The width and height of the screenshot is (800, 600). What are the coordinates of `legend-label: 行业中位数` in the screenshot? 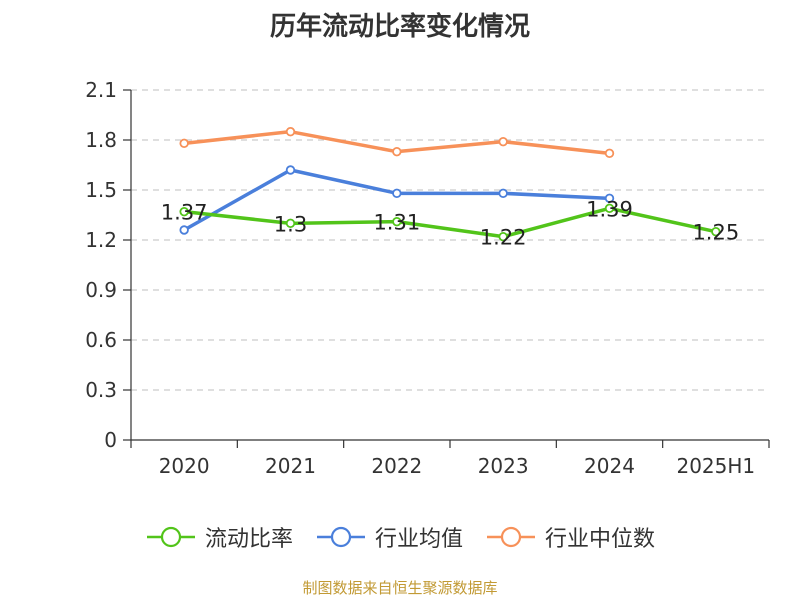 It's located at (600, 539).